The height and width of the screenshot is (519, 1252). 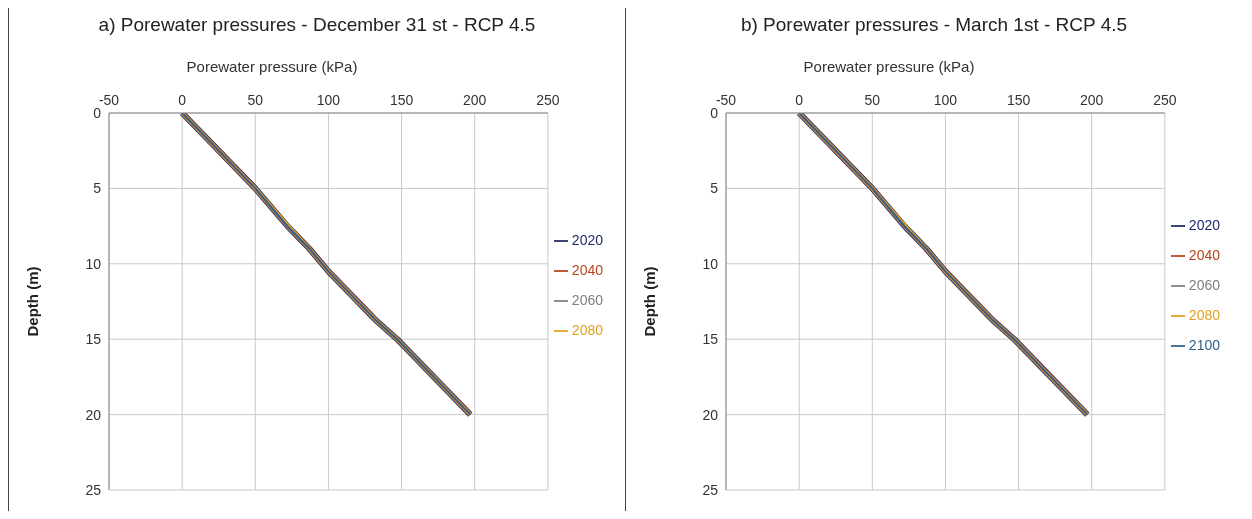 What do you see at coordinates (317, 25) in the screenshot?
I see `chart-title: a) Porewater pressures - December 31 st - RCP 4.5` at bounding box center [317, 25].